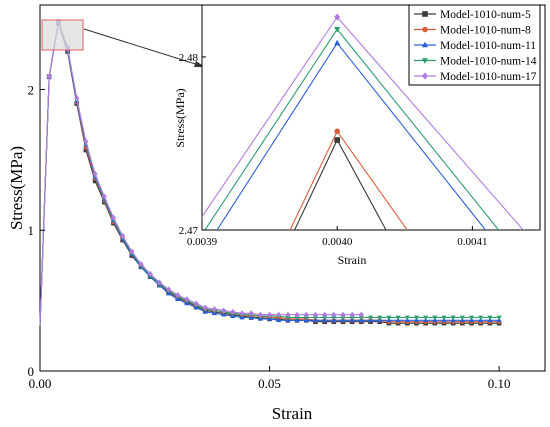 Image resolution: width=550 pixels, height=427 pixels. I want to click on legend-label: Model-1010-num-8, so click(485, 31).